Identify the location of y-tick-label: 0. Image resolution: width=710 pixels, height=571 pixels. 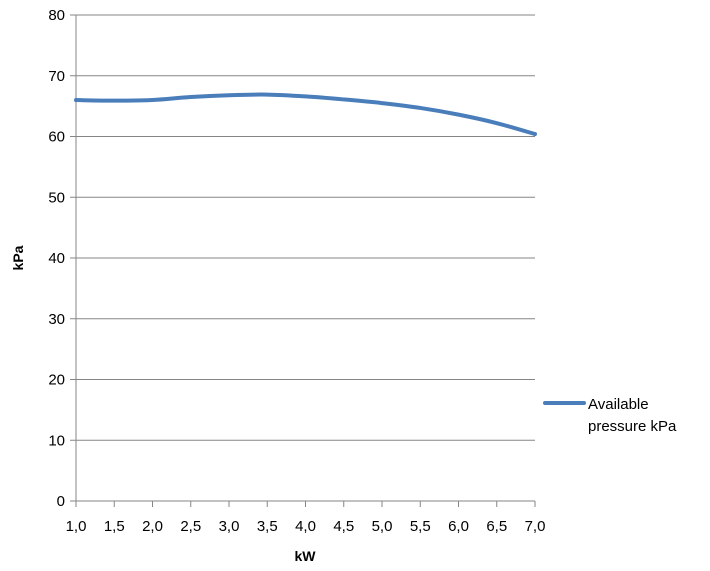
(61, 501).